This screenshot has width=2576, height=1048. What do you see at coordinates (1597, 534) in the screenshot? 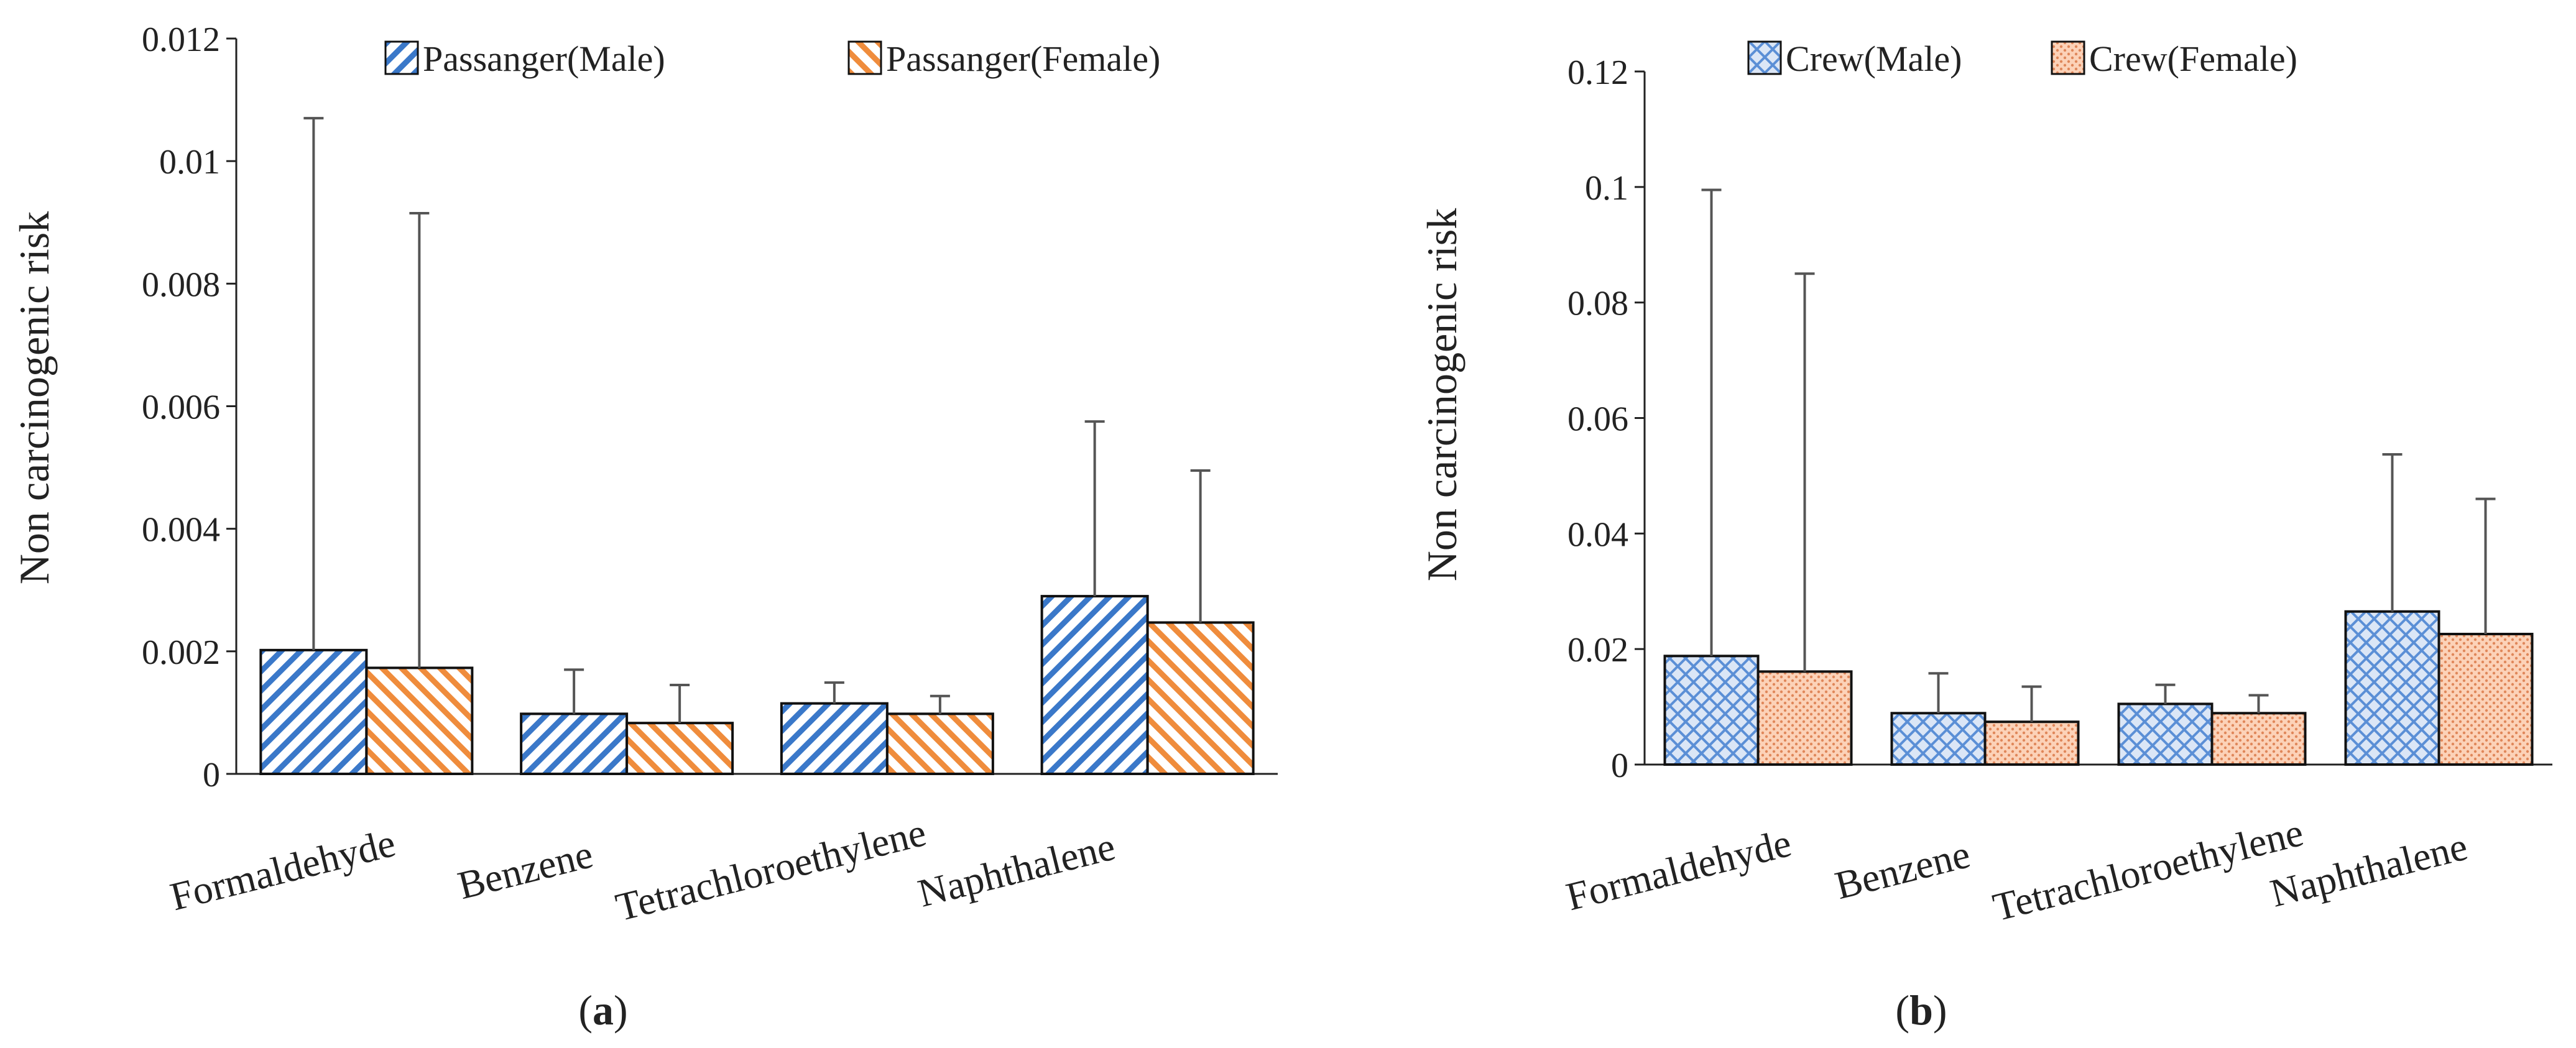
I see `y-tick-label: 0.04` at bounding box center [1597, 534].